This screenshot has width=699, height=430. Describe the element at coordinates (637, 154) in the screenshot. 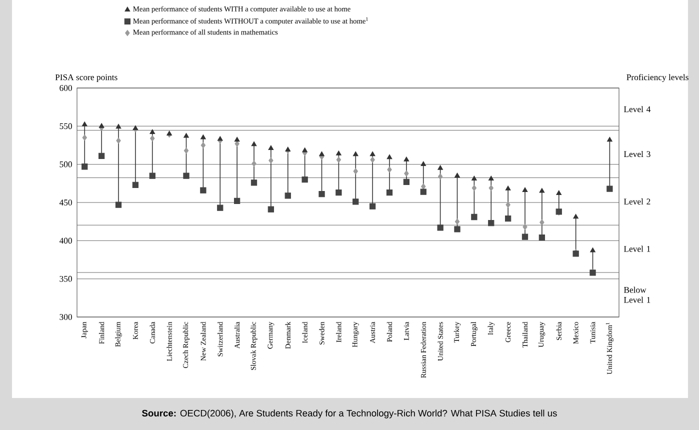

I see `text: Level 3` at that location.